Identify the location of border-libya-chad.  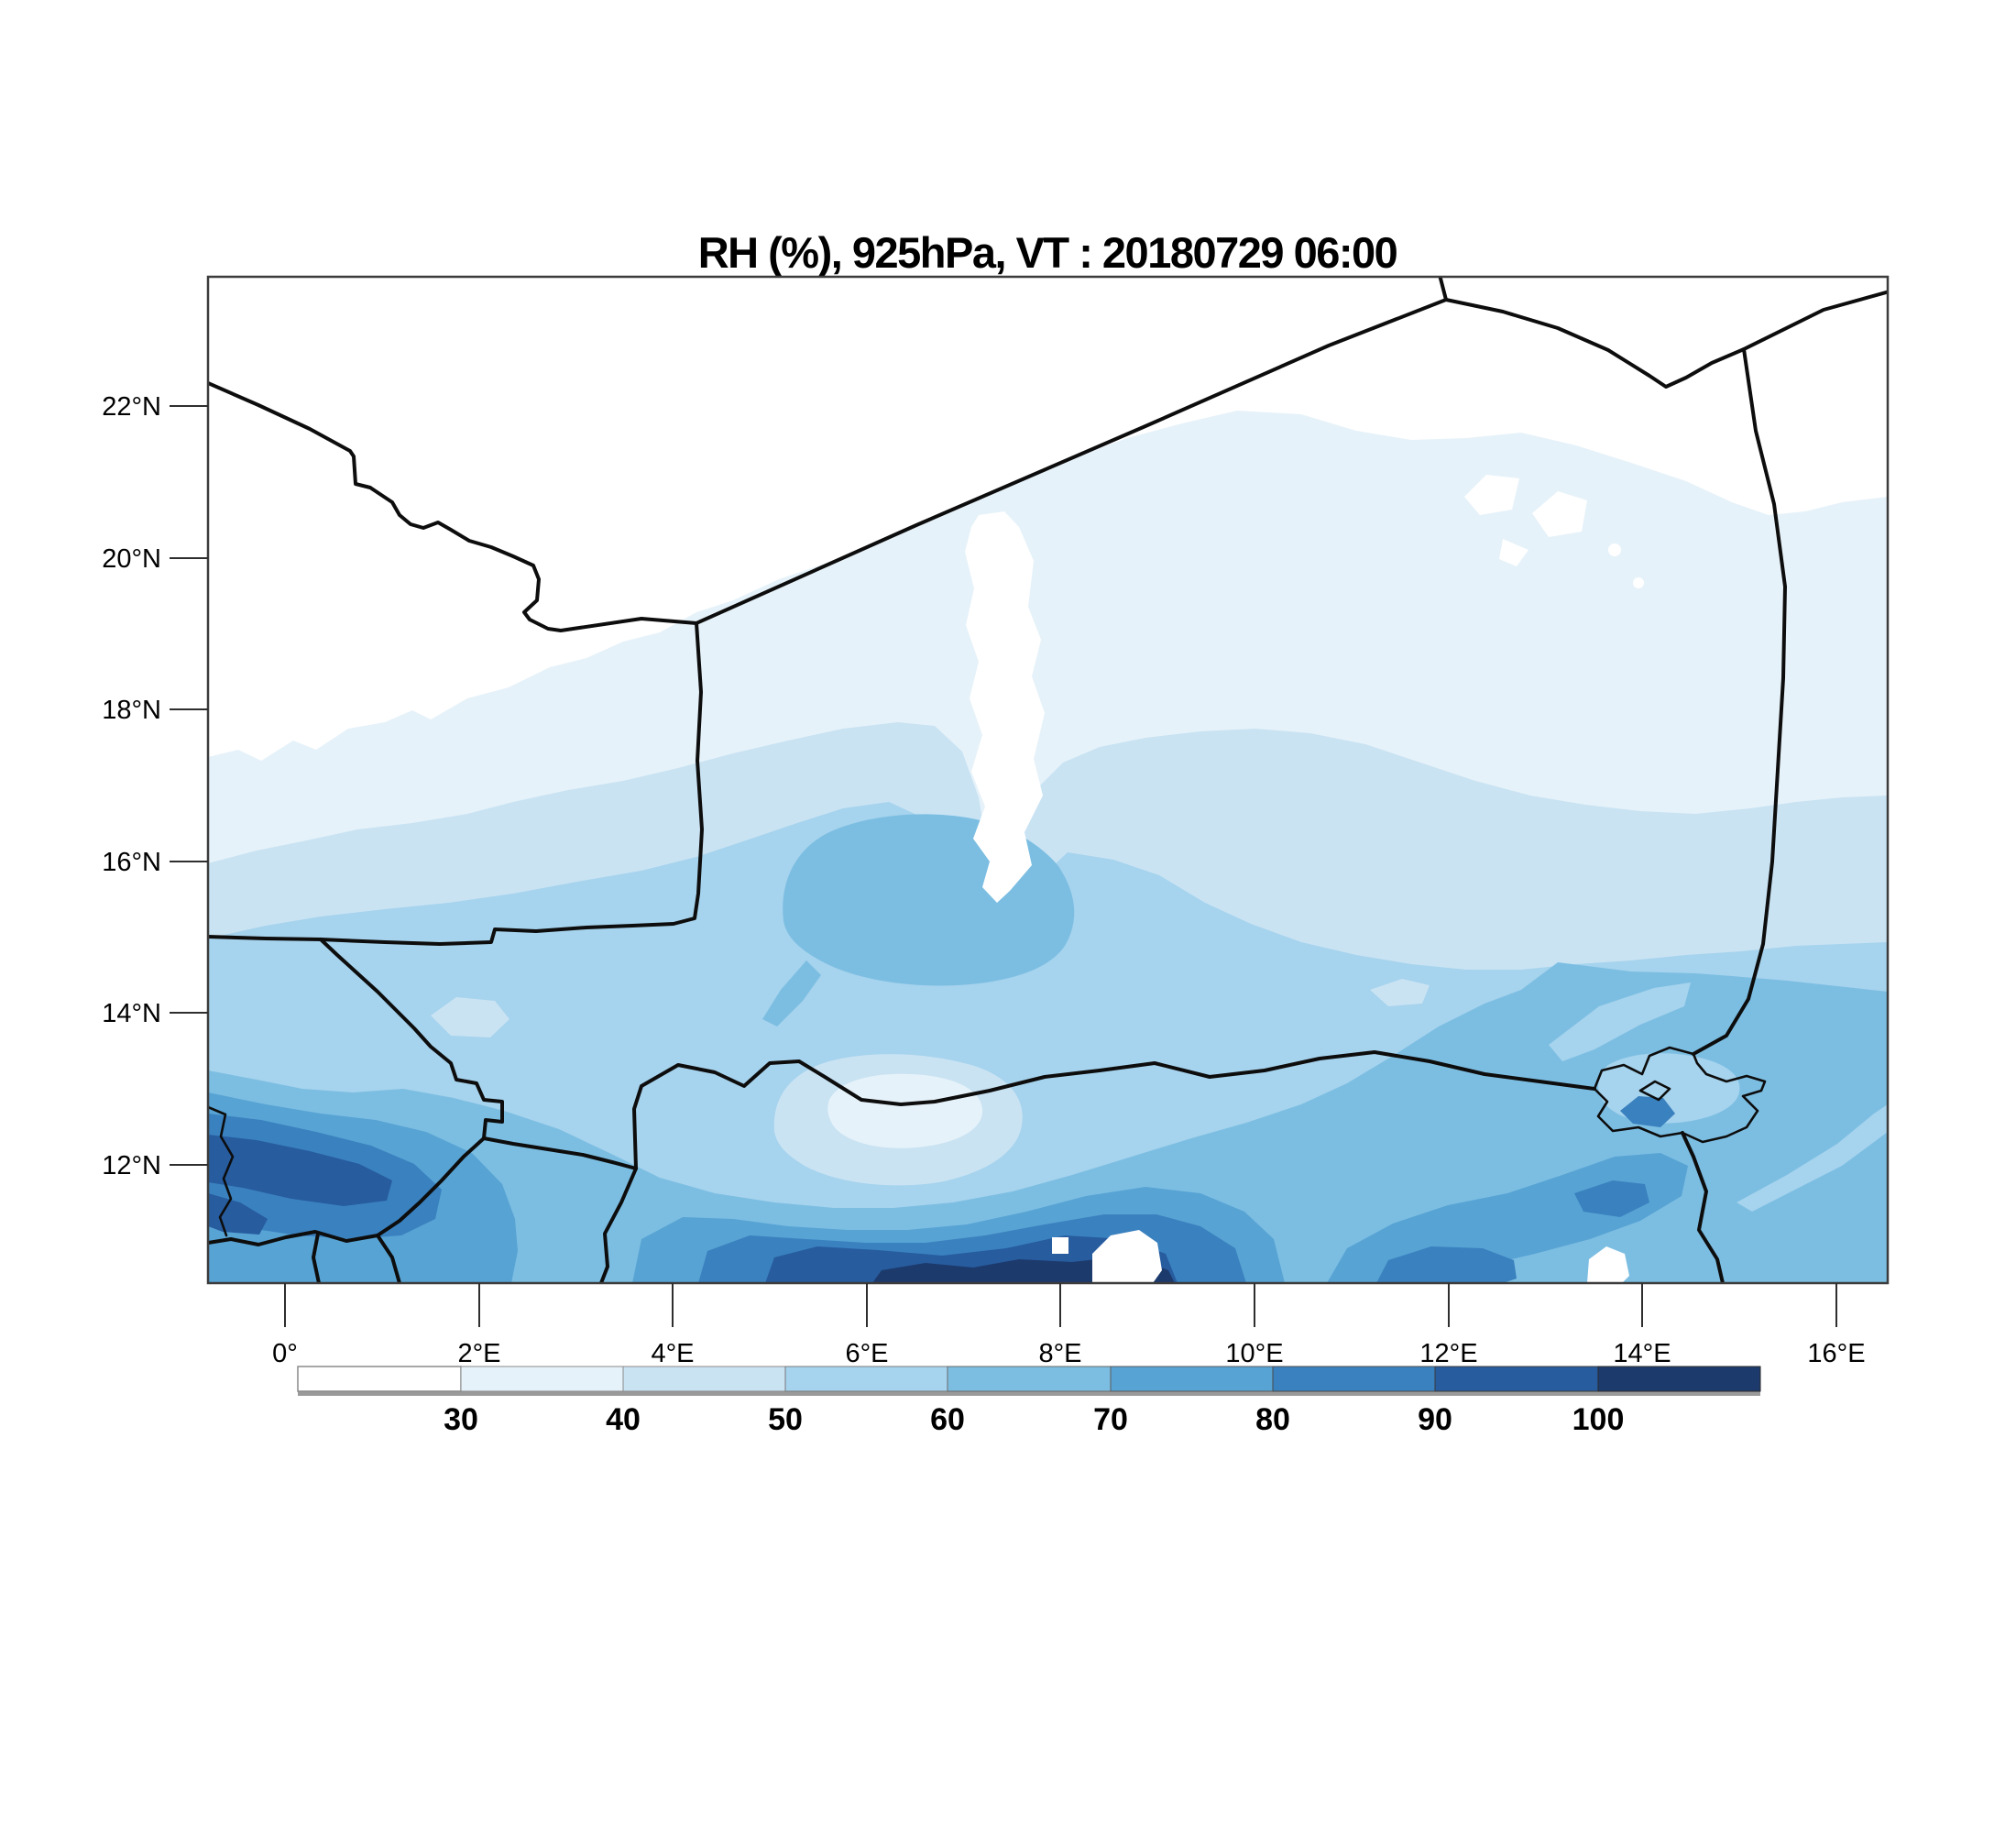
(1815, 320).